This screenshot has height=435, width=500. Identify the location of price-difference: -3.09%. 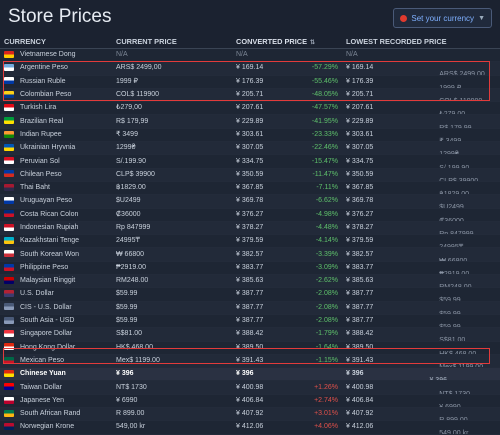
(326, 267).